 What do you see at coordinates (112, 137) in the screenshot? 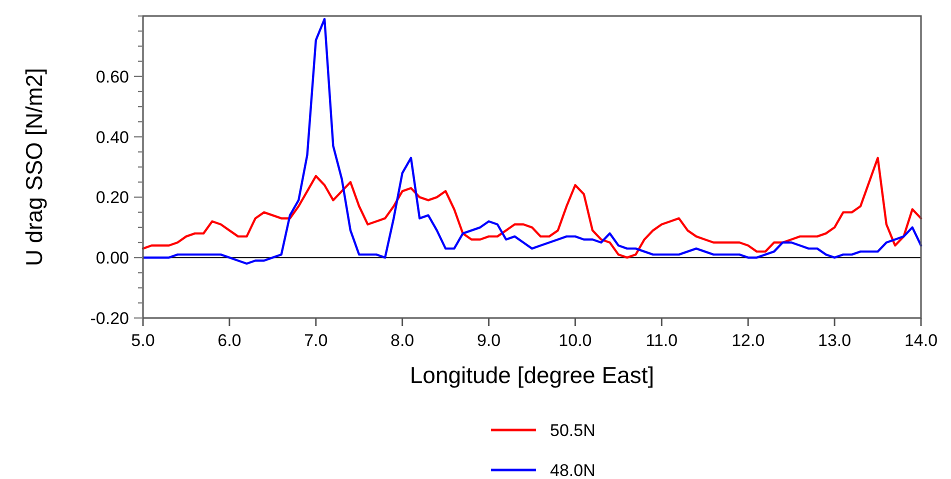
I see `y-tick-label: 0.40` at bounding box center [112, 137].